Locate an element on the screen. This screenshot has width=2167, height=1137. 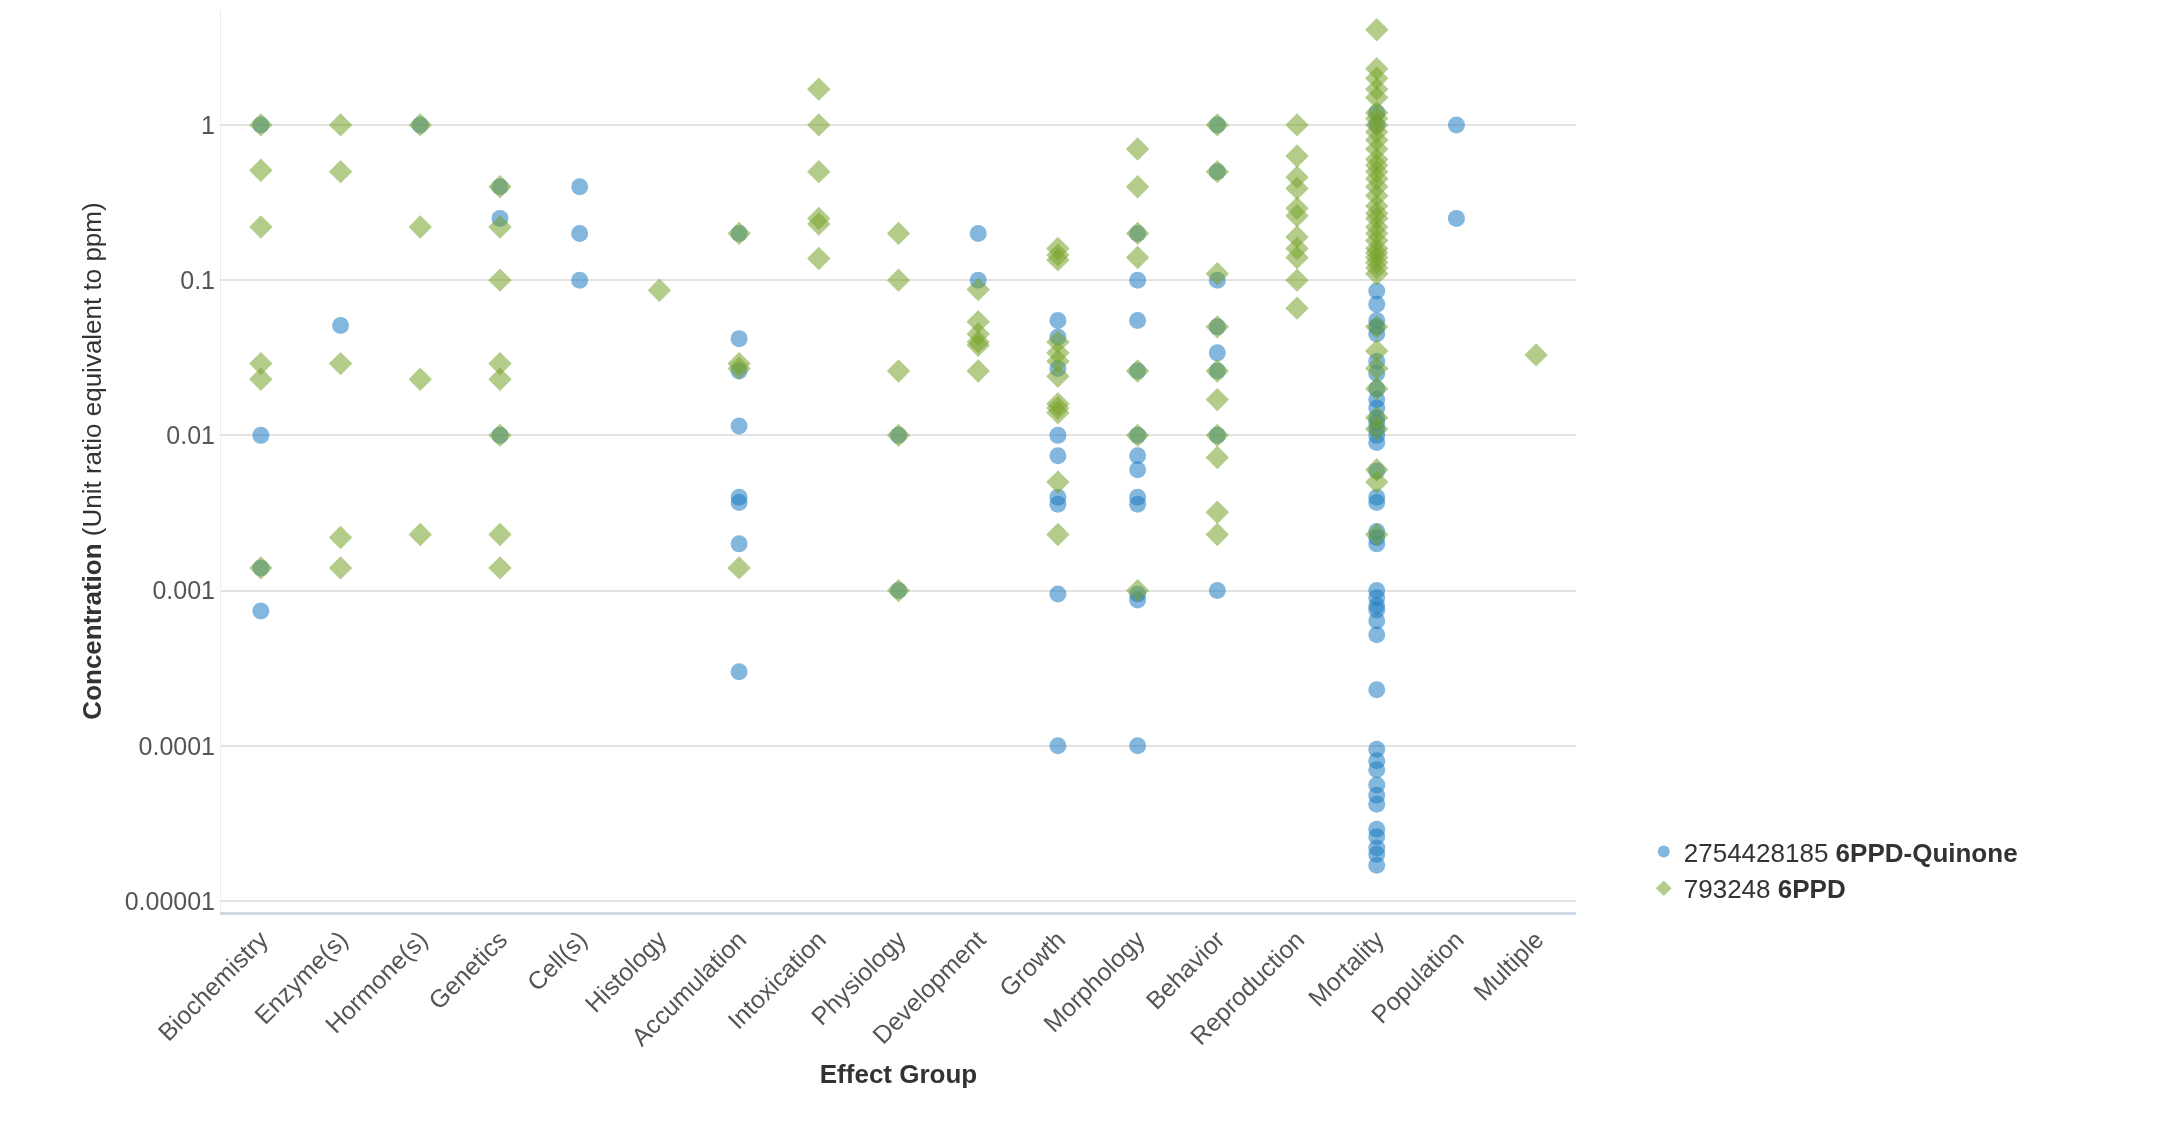
y-tick-label: 0.00001 is located at coordinates (169, 900).